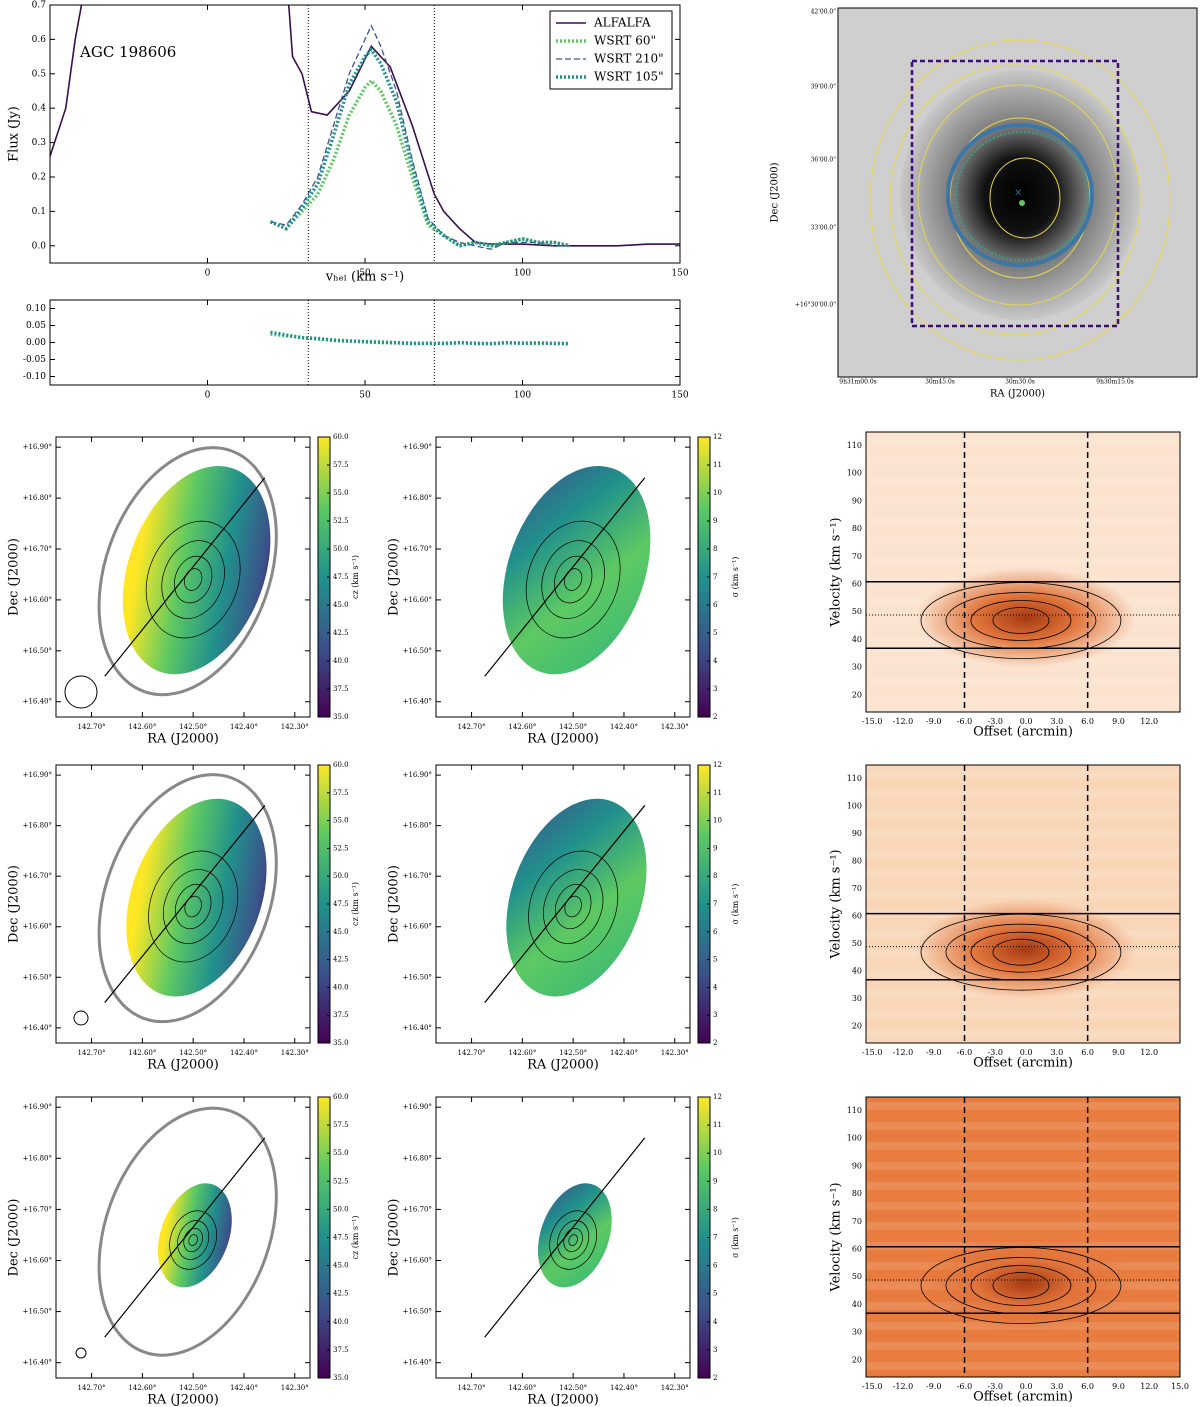 This screenshot has height=1407, width=1200. What do you see at coordinates (857, 667) in the screenshot?
I see `y-tick-label: 30` at bounding box center [857, 667].